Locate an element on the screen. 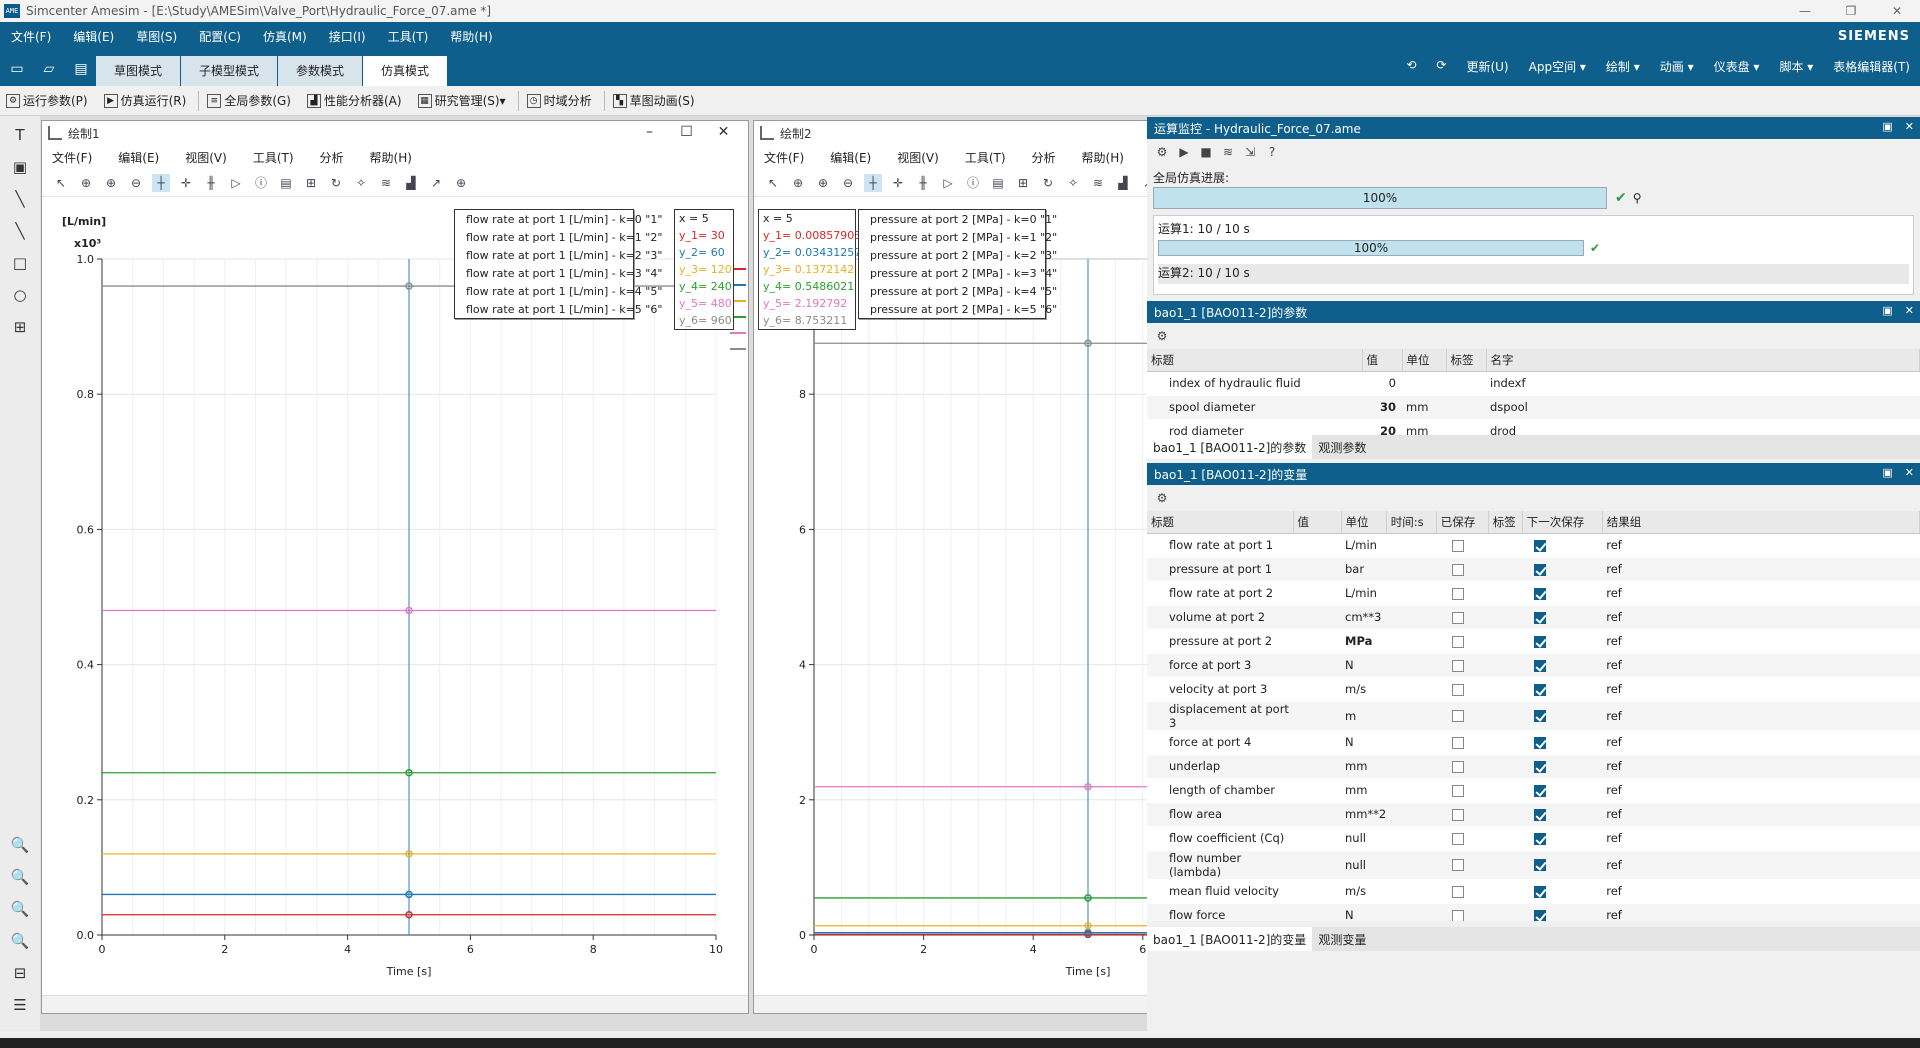 This screenshot has width=1920, height=1048. plot-menu-view: 视图(V) is located at coordinates (206, 157).